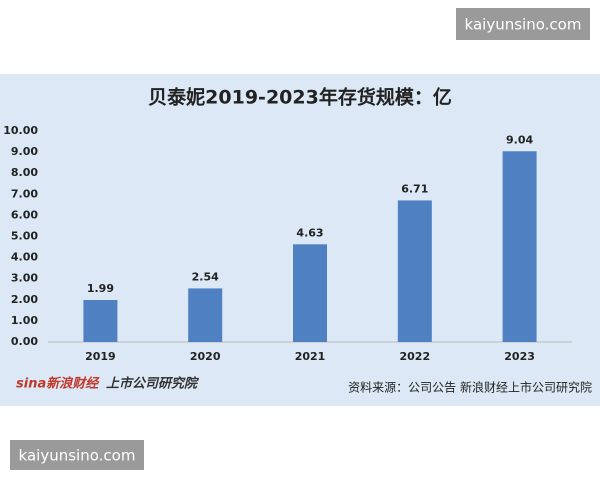 The width and height of the screenshot is (600, 480). What do you see at coordinates (24, 341) in the screenshot?
I see `y-tick-label: 0.00` at bounding box center [24, 341].